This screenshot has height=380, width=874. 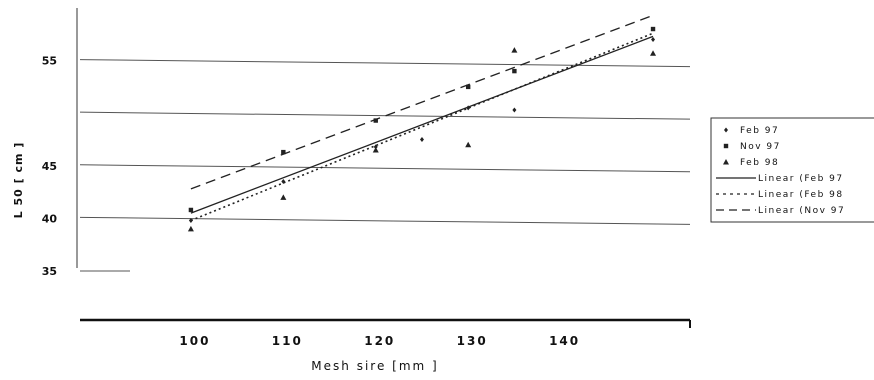 What do you see at coordinates (564, 341) in the screenshot?
I see `x-tick-label-140: 140` at bounding box center [564, 341].